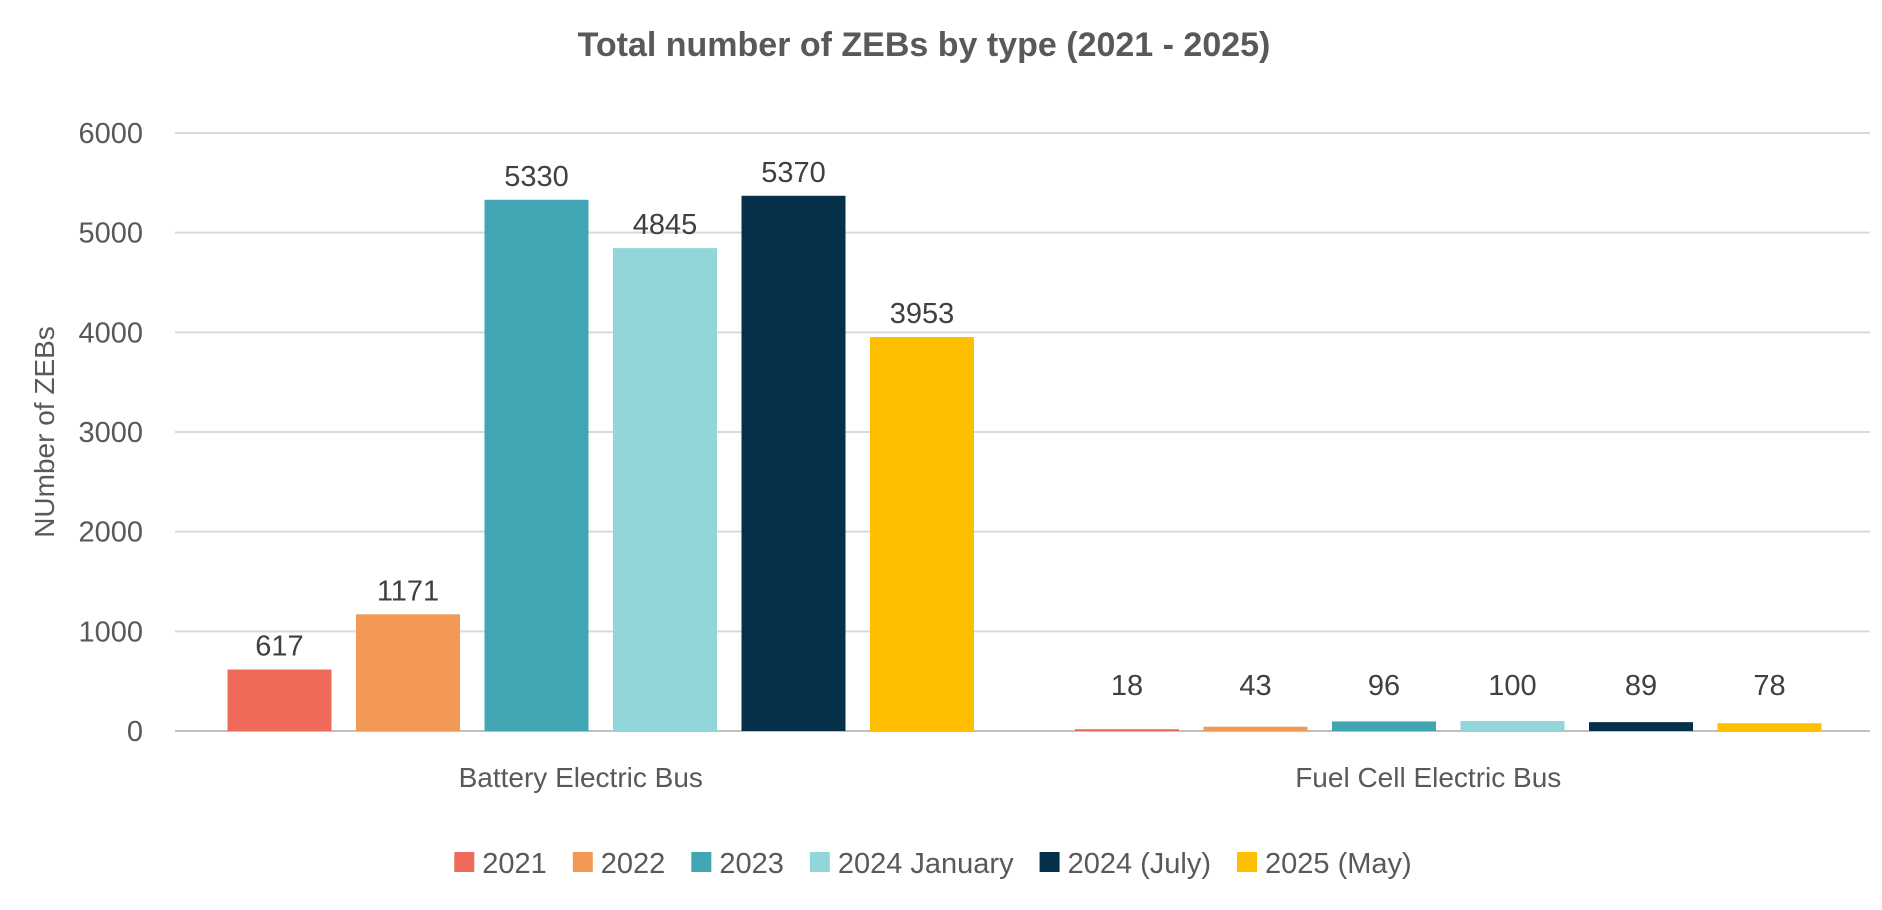 This screenshot has height=910, width=1882. Describe the element at coordinates (1428, 777) in the screenshot. I see `x-category-label: Fuel Cell Electric Bus` at that location.